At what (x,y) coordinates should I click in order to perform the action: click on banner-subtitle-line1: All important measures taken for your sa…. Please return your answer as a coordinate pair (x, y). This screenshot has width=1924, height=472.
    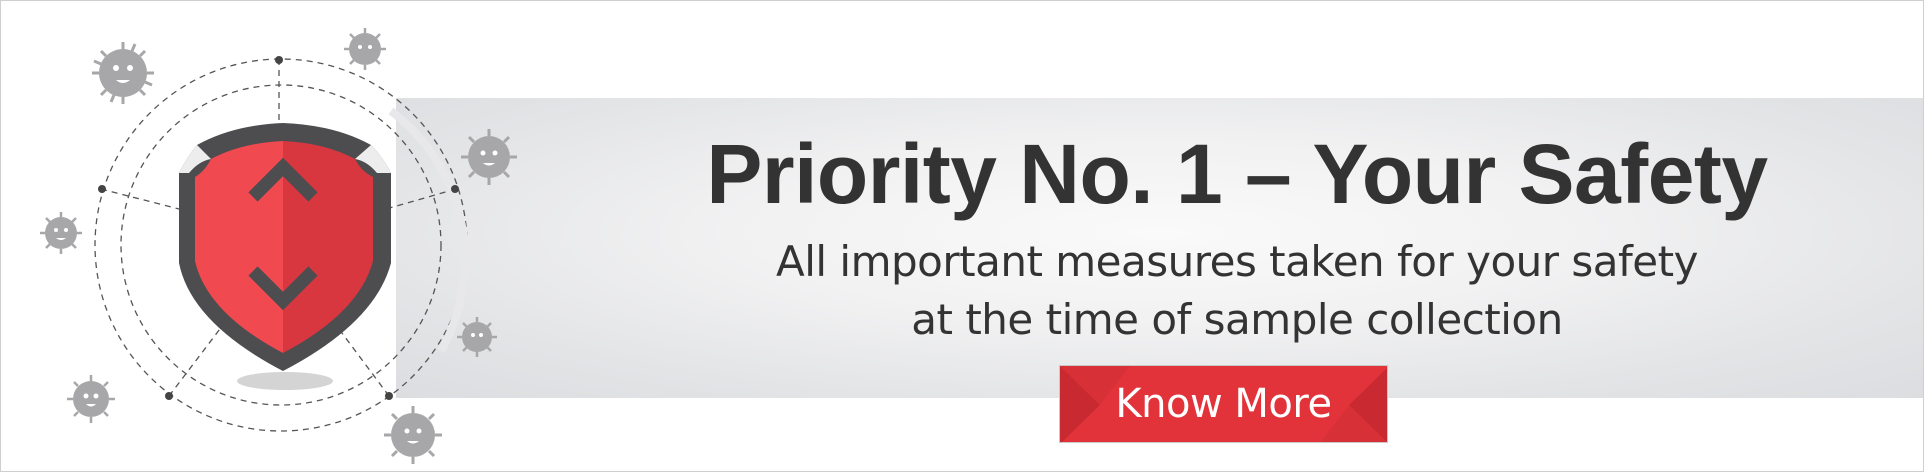
    Looking at the image, I should click on (1237, 261).